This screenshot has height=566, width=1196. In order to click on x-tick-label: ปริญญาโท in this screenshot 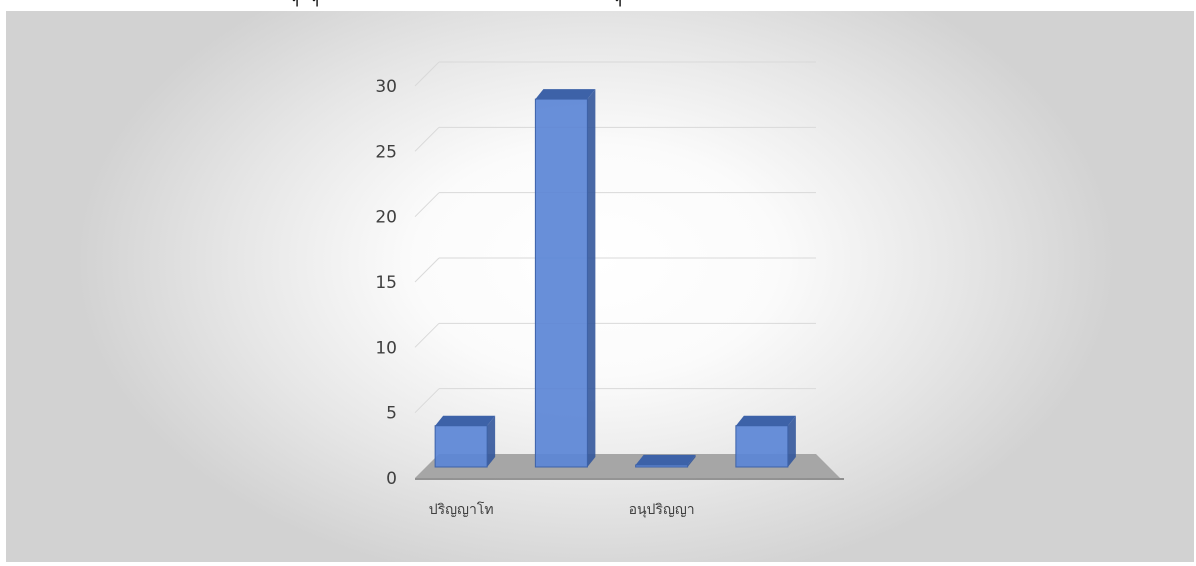, I will do `click(461, 509)`.